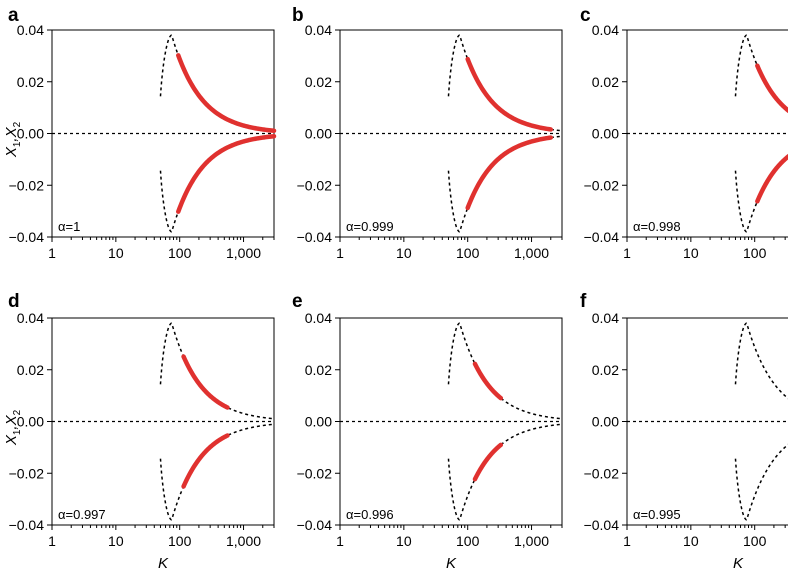  What do you see at coordinates (14, 301) in the screenshot?
I see `panel-label: d` at bounding box center [14, 301].